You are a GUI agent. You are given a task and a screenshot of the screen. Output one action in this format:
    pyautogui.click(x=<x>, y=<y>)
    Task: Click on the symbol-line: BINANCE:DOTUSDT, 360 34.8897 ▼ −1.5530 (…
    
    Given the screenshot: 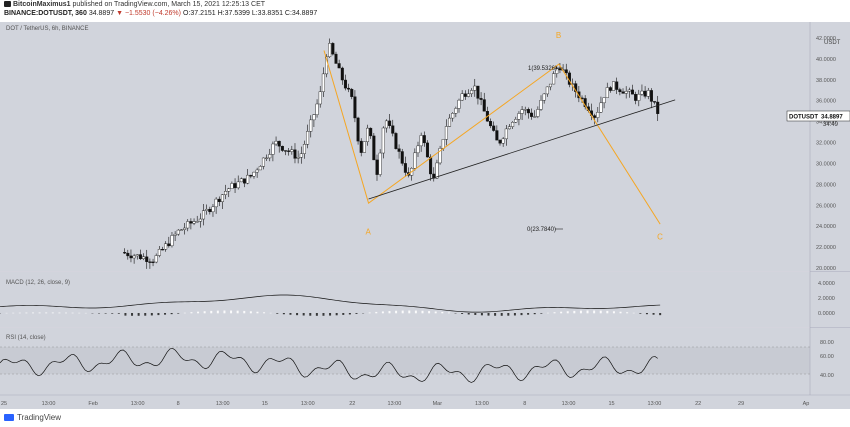 What is the action you would take?
    pyautogui.click(x=160, y=13)
    